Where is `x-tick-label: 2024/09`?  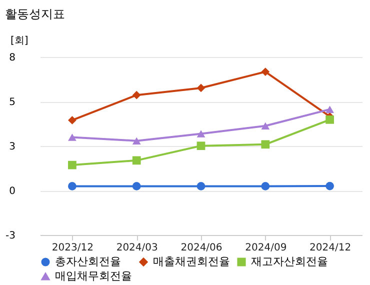
x-tick-label: 2024/09 is located at coordinates (266, 248).